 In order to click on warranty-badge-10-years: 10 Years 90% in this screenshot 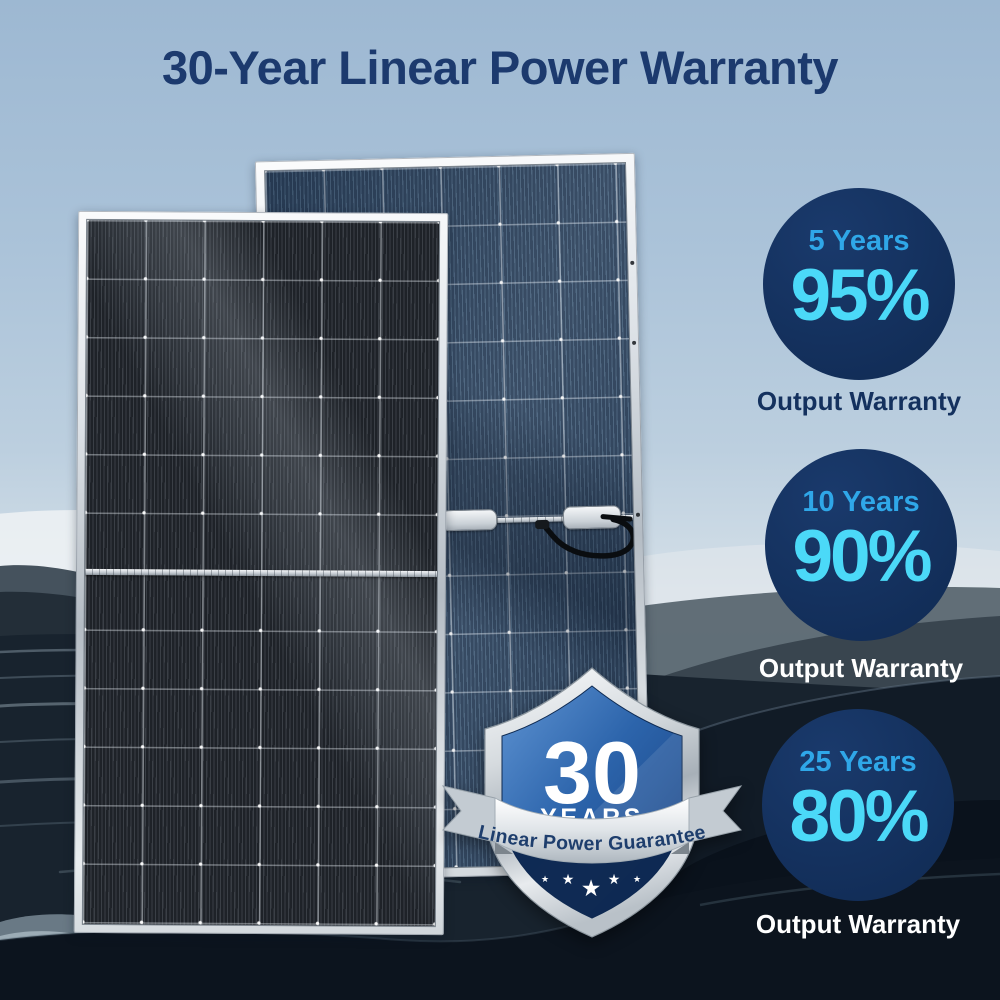, I will do `click(861, 545)`.